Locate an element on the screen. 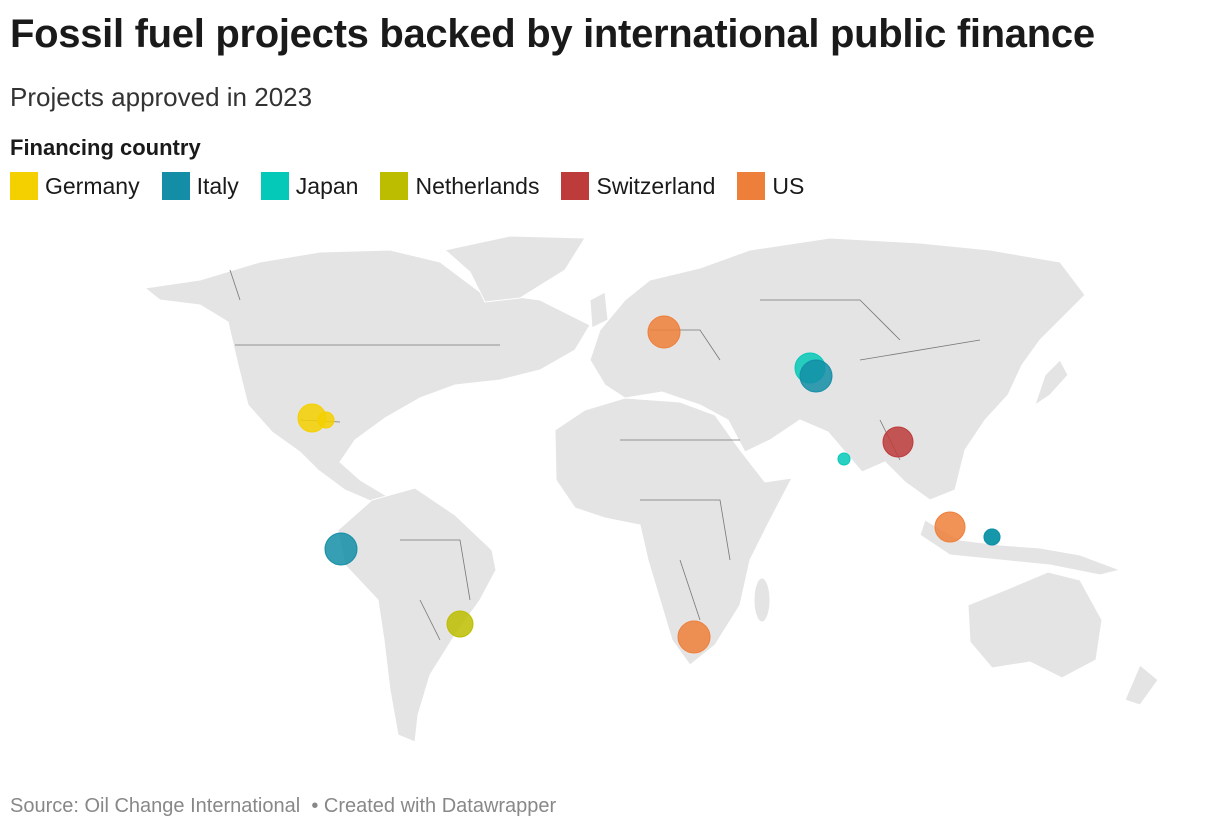  legend-label: Italy is located at coordinates (217, 185).